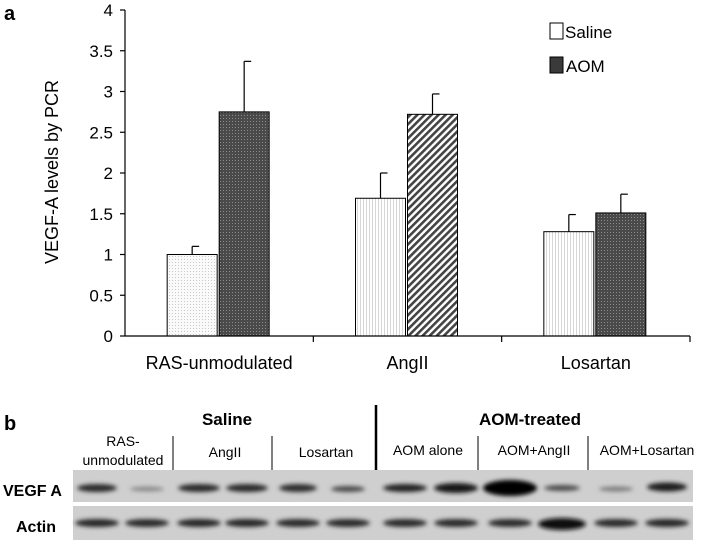  I want to click on x-tick-label: AngII, so click(407, 363).